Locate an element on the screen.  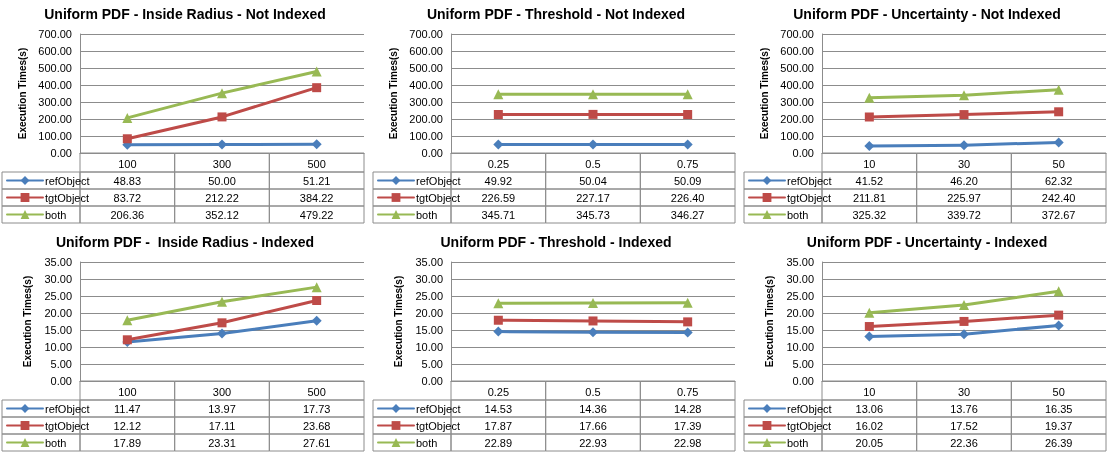
y-tick-label: 25.00 is located at coordinates (58, 296).